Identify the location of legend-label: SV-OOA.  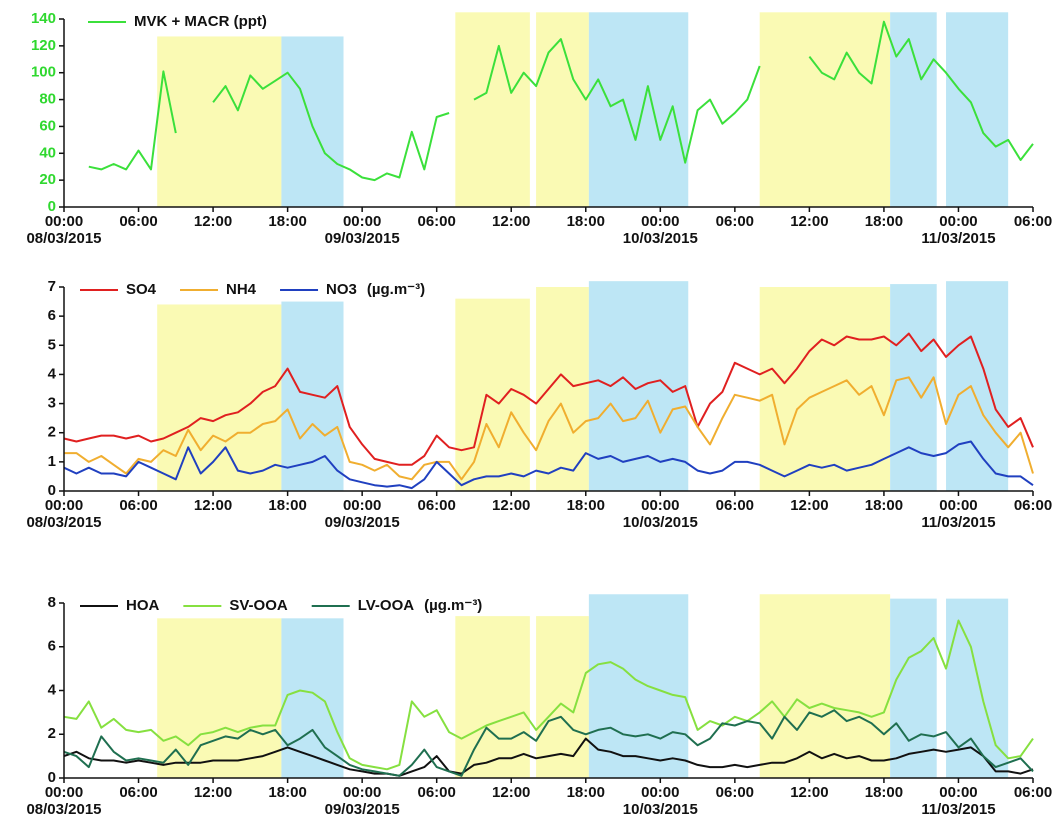
(258, 605).